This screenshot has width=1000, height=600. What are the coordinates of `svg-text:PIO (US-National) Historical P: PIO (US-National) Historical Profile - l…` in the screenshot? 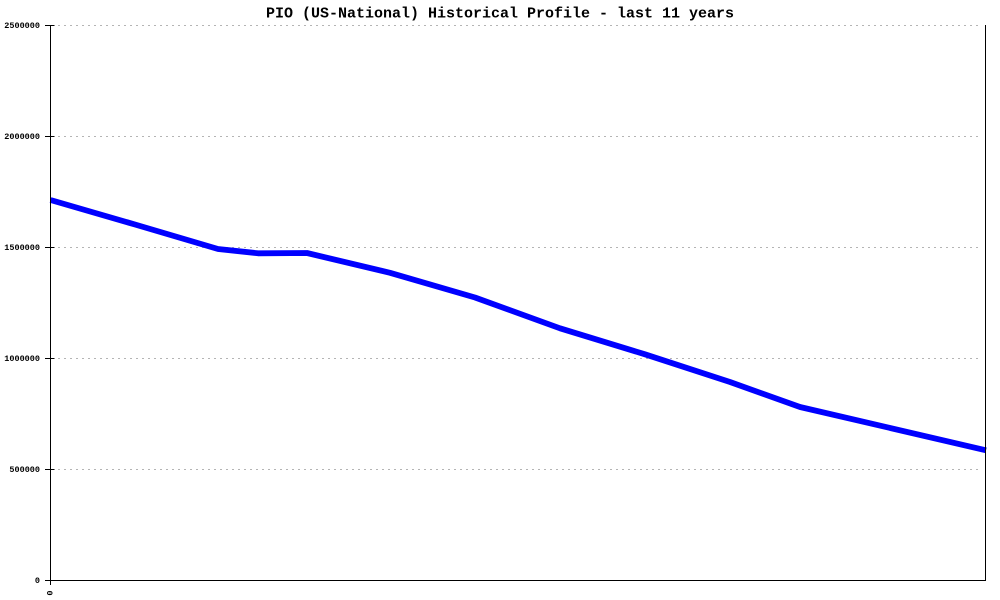 It's located at (500, 13).